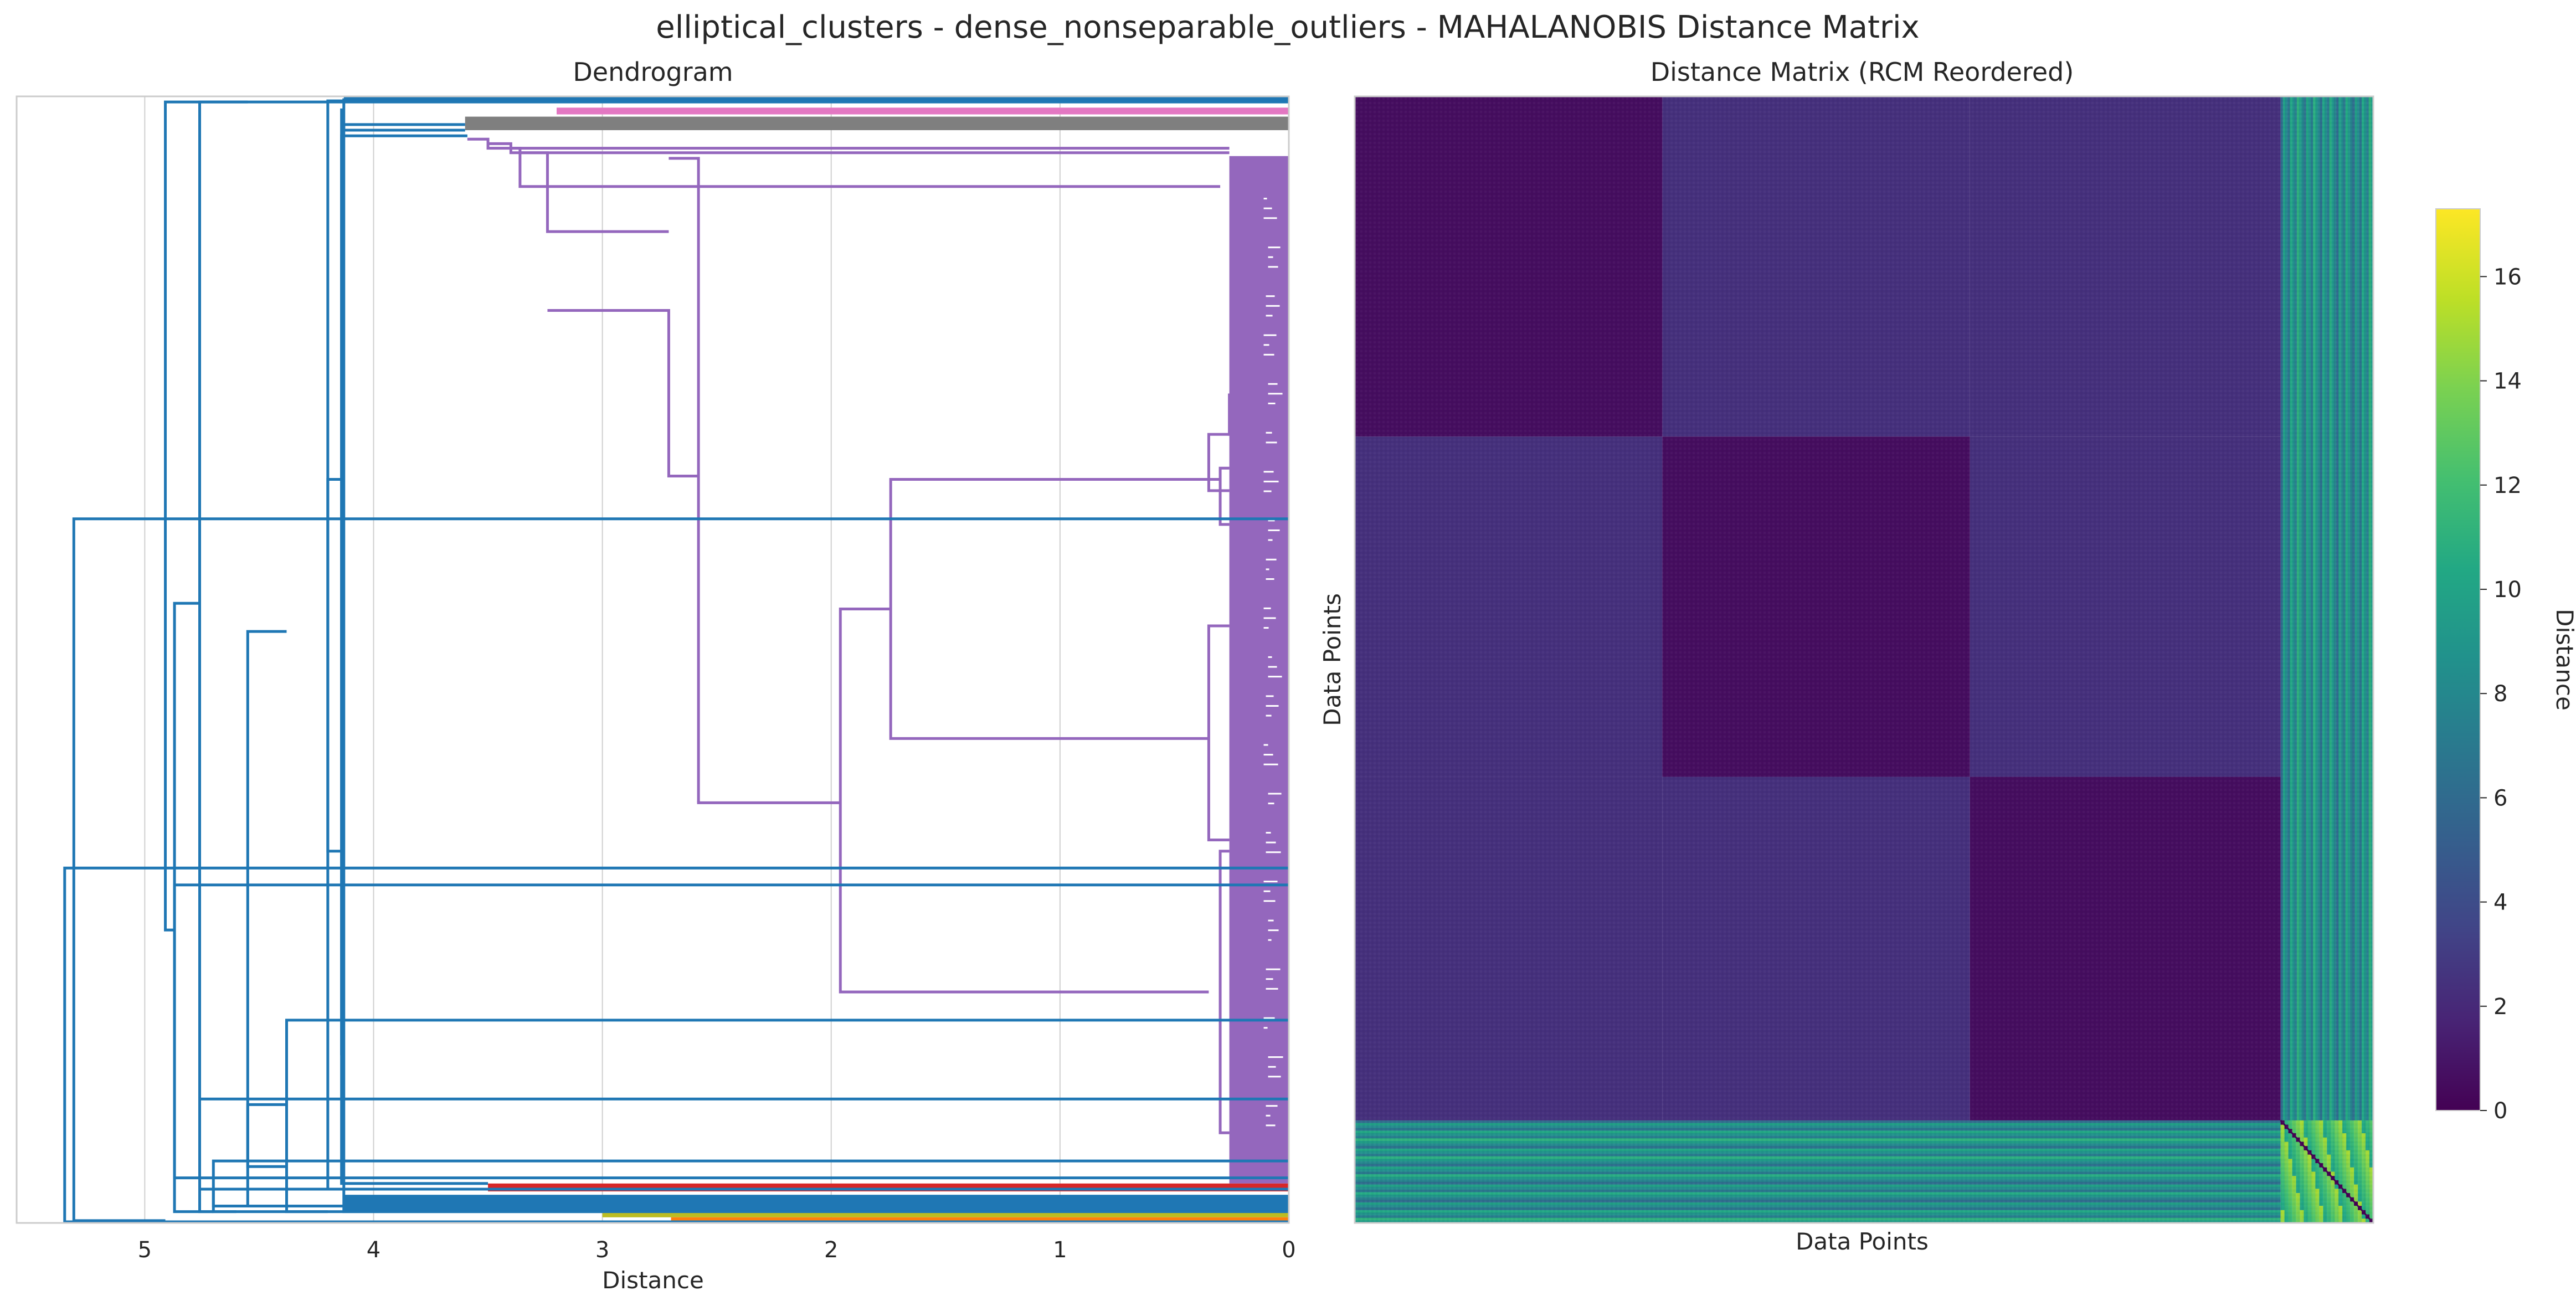  I want to click on purple-leaf-band, so click(1259, 670).